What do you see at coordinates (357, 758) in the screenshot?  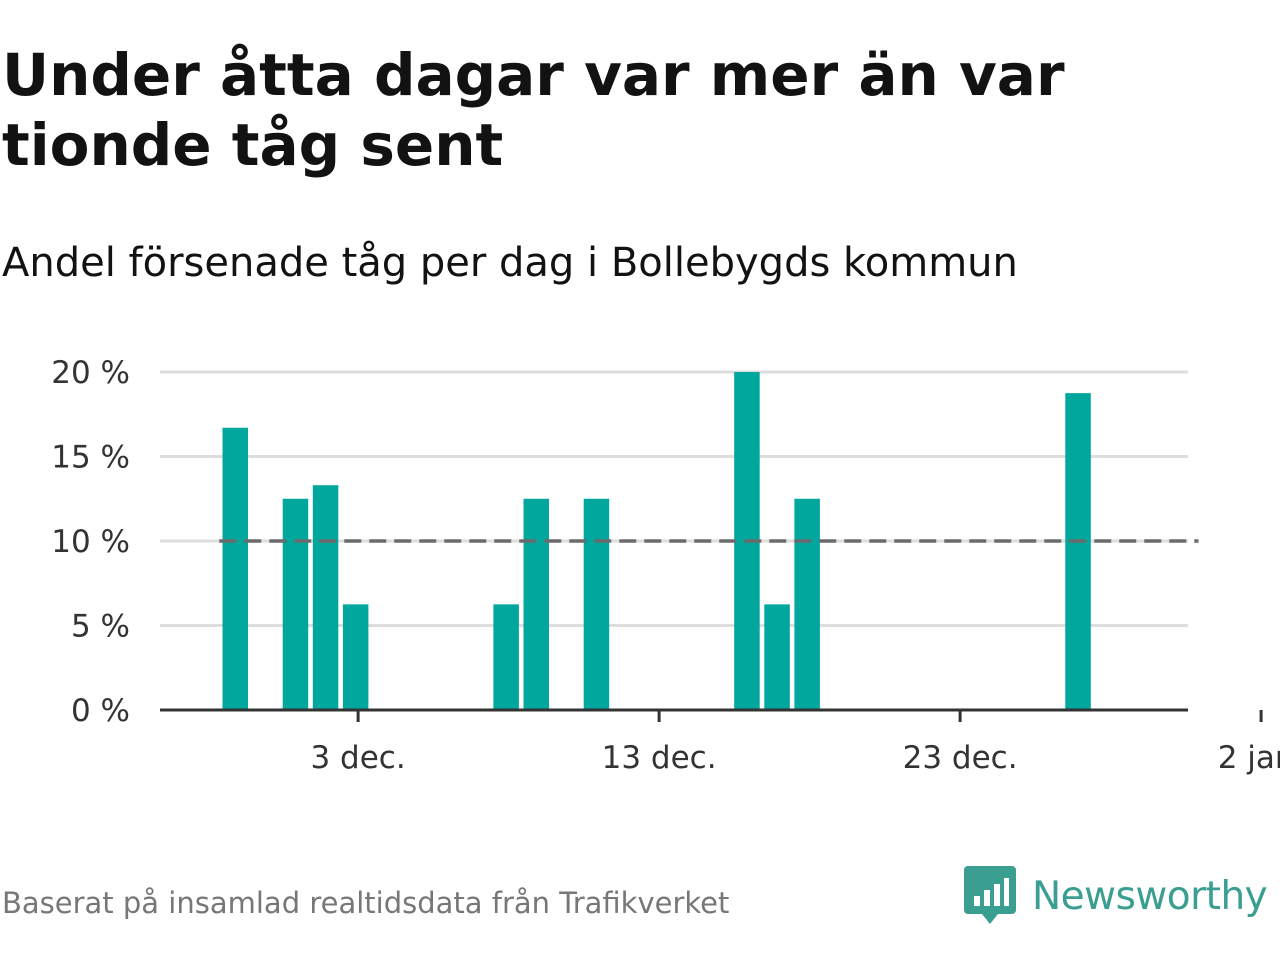 I see `x-tick-label: 3 dec.` at bounding box center [357, 758].